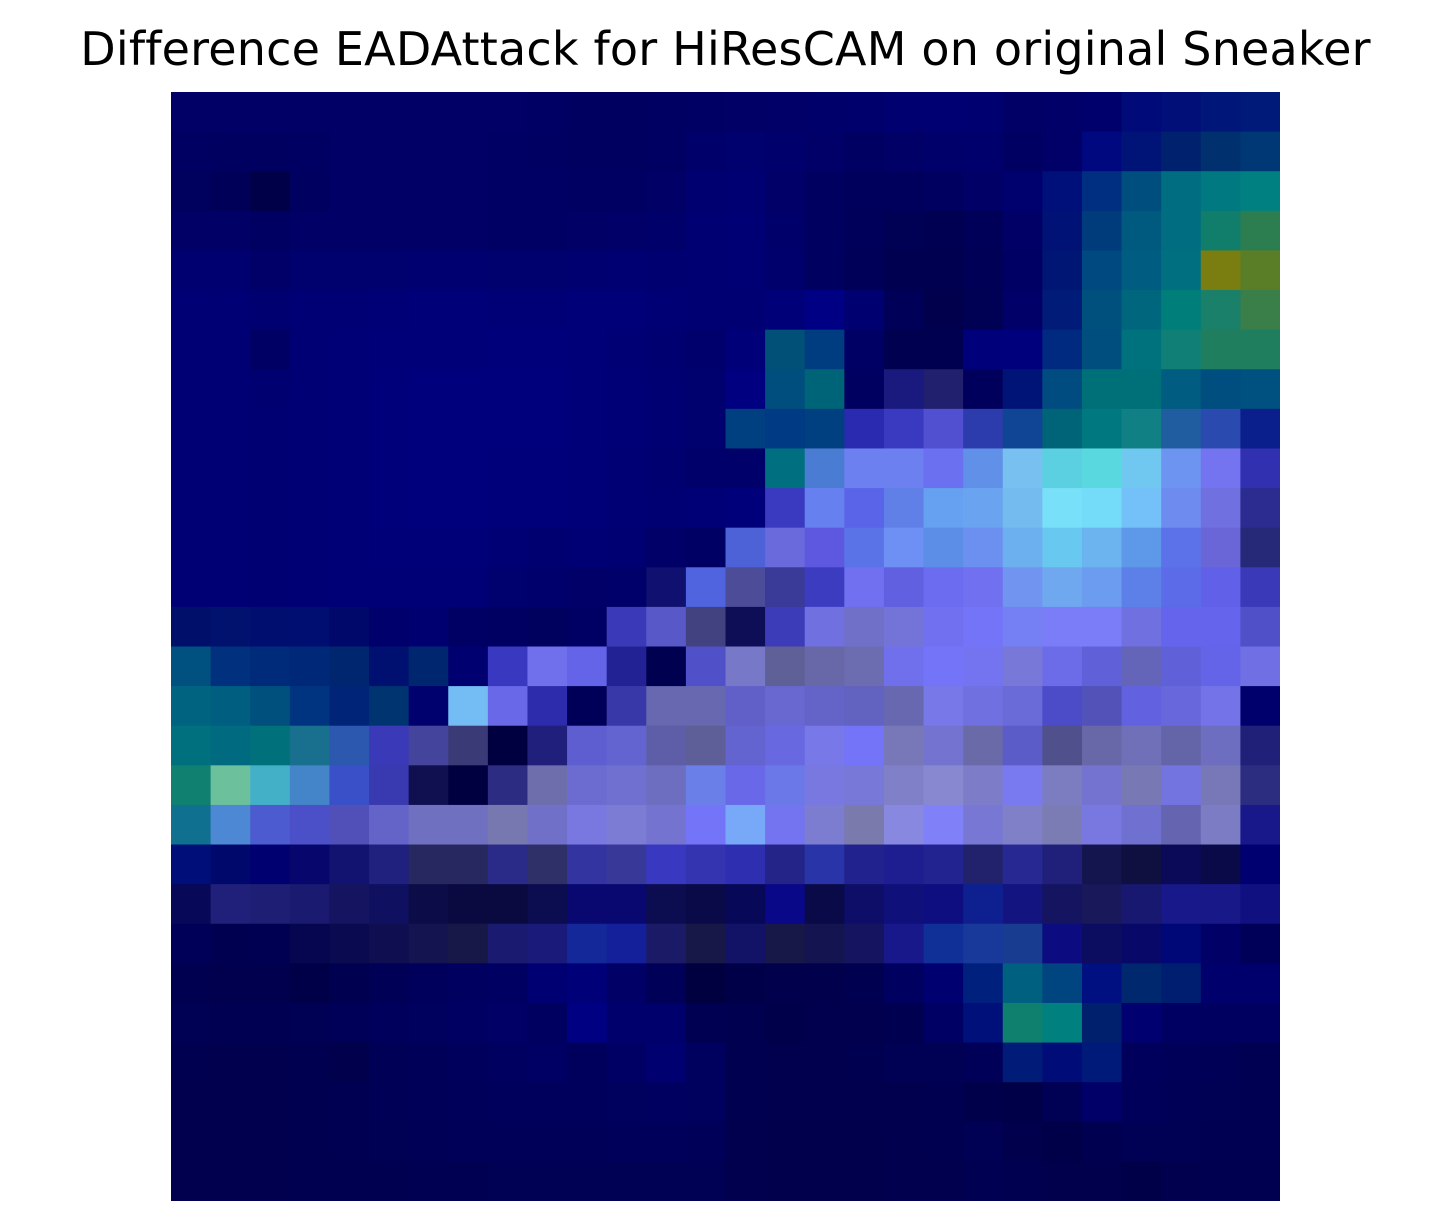  What do you see at coordinates (1142, 231) in the screenshot?
I see `heatmap-cell-r3-c24` at bounding box center [1142, 231].